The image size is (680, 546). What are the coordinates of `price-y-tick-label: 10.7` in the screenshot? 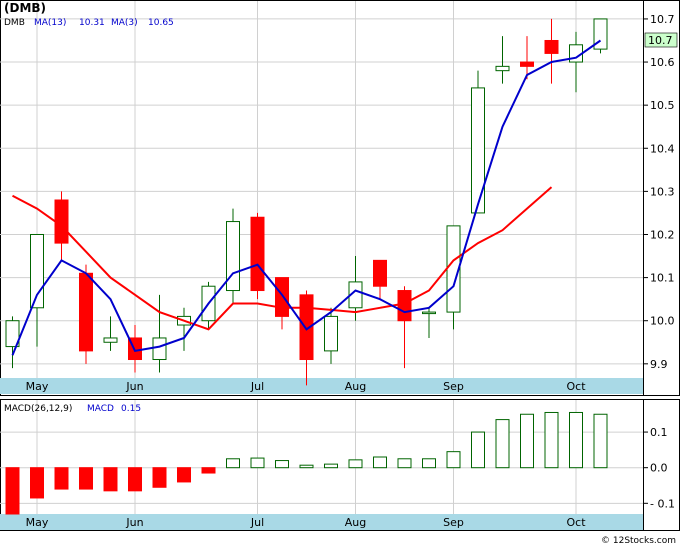 It's located at (662, 19).